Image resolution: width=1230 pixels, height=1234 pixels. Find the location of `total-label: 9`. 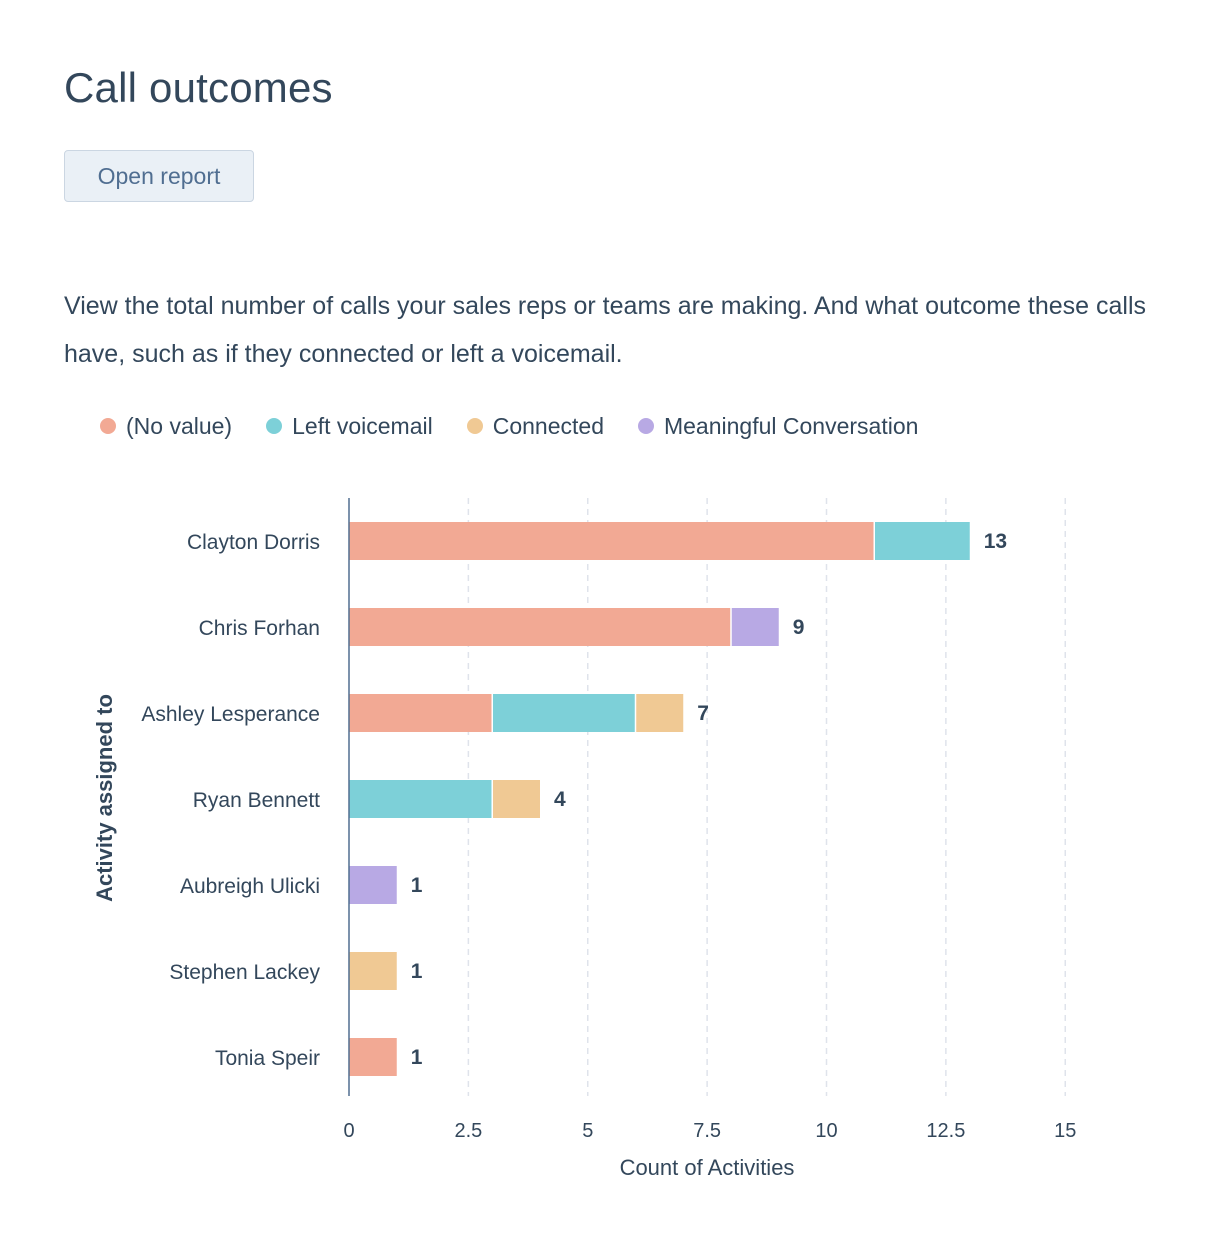

total-label: 9 is located at coordinates (799, 627).